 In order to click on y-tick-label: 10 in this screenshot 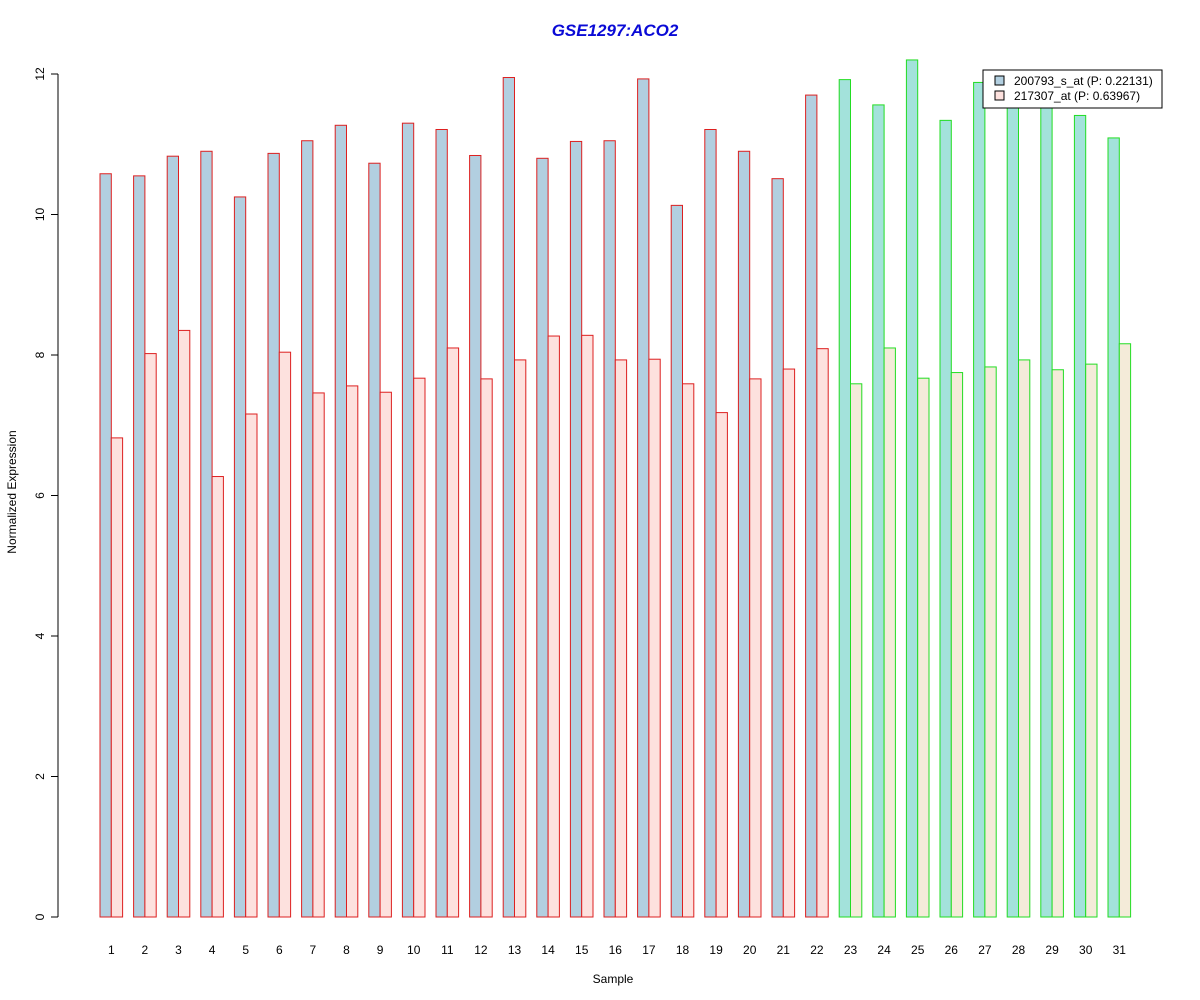, I will do `click(40, 215)`.